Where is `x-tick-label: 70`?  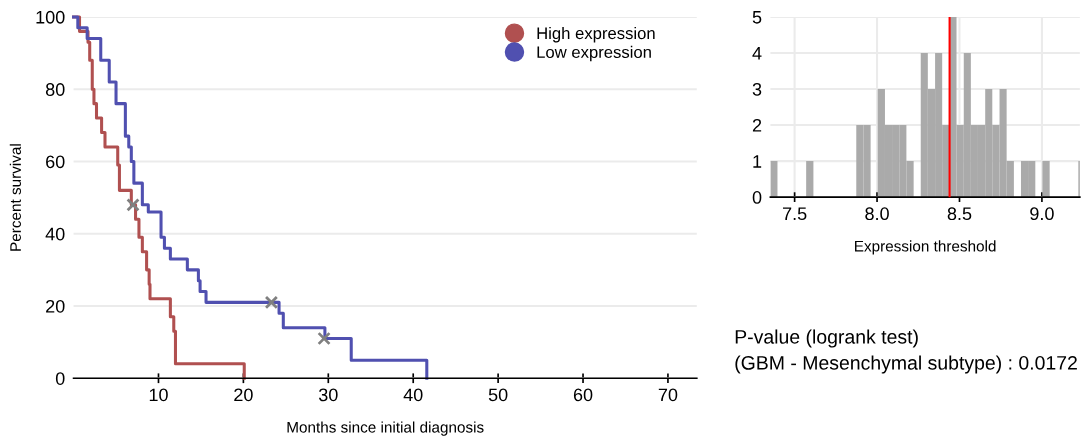 x-tick-label: 70 is located at coordinates (668, 395).